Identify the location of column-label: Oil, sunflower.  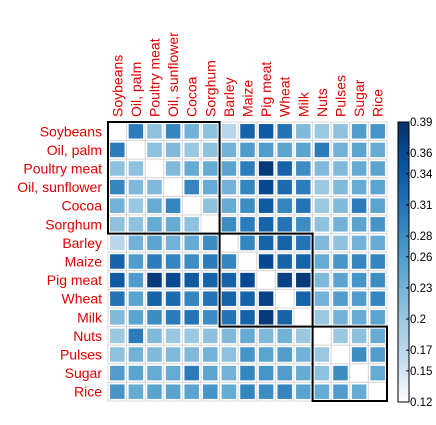
(173, 74).